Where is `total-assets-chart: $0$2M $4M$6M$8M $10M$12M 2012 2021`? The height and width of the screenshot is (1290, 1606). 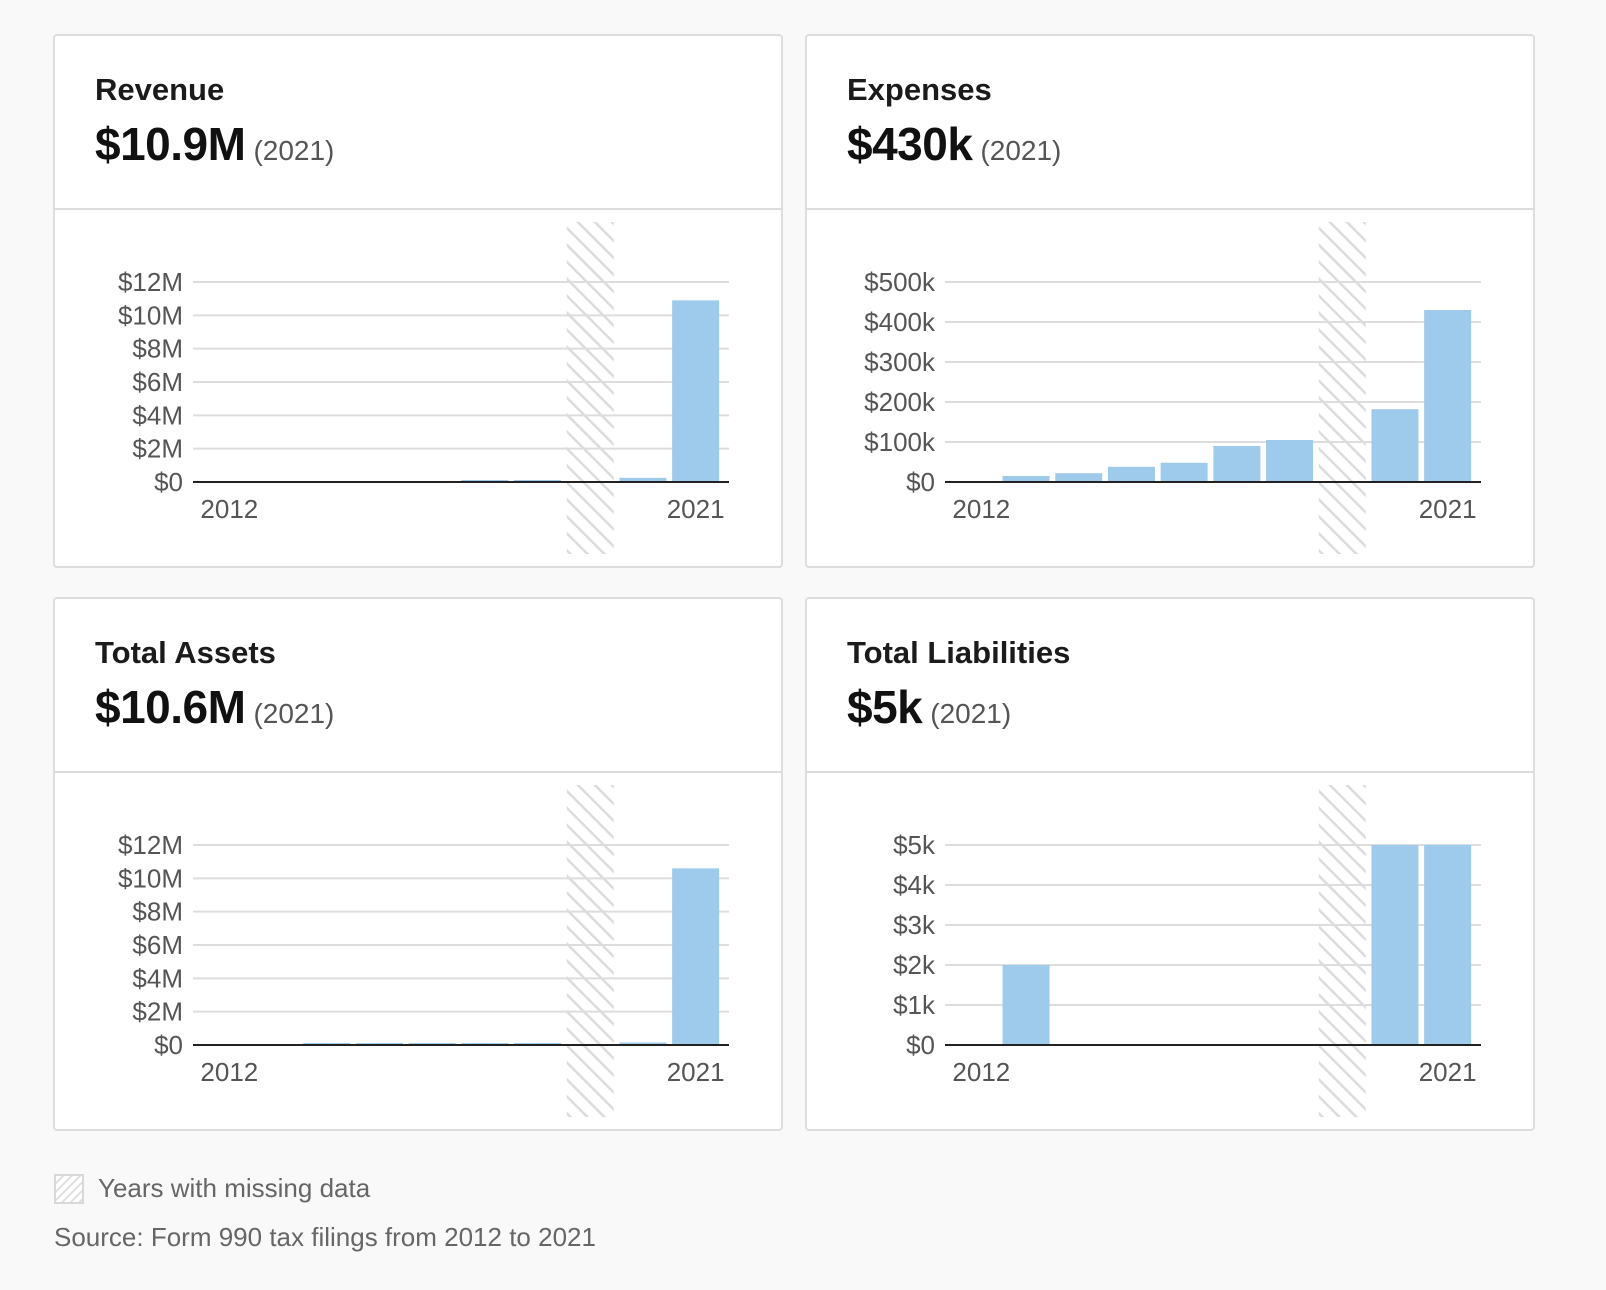 total-assets-chart: $0$2M $4M$6M$8M $10M$12M 2012 2021 is located at coordinates (423, 951).